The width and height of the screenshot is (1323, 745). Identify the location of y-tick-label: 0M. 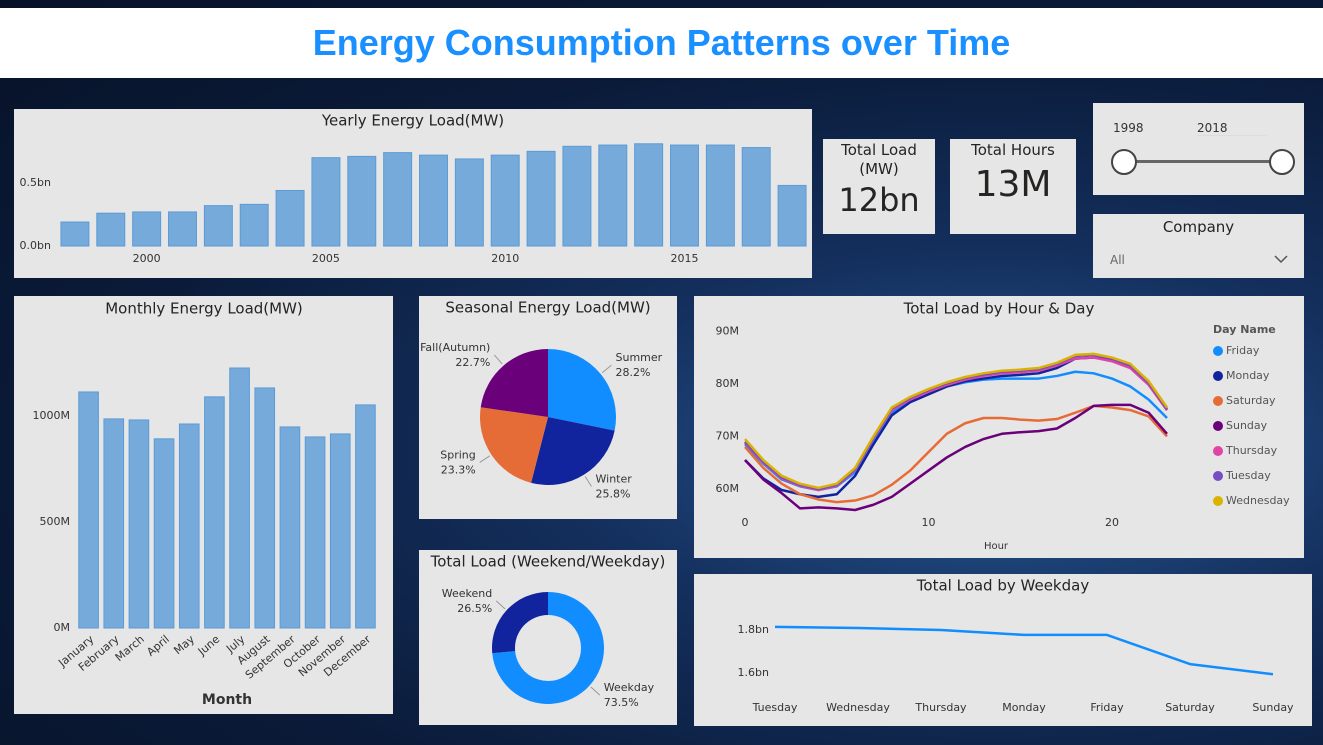
(62, 627).